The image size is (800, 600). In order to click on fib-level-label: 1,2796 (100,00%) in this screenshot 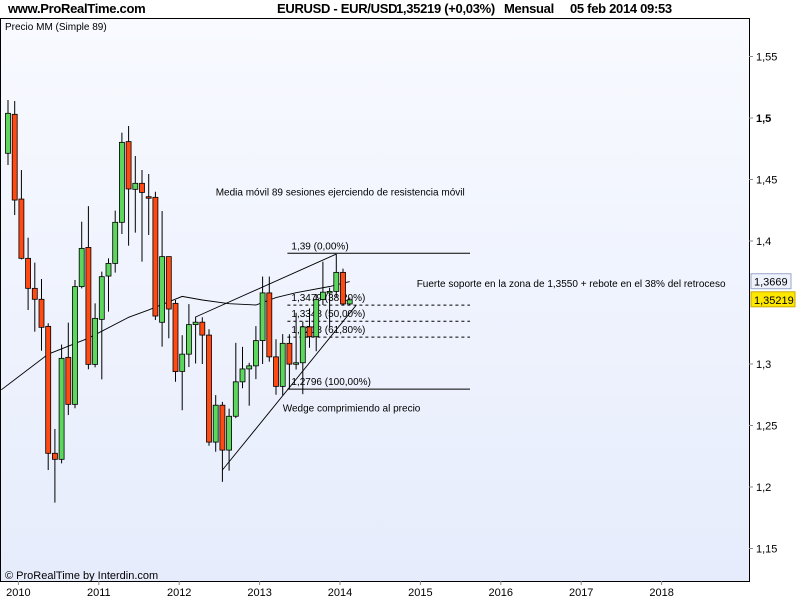, I will do `click(331, 382)`.